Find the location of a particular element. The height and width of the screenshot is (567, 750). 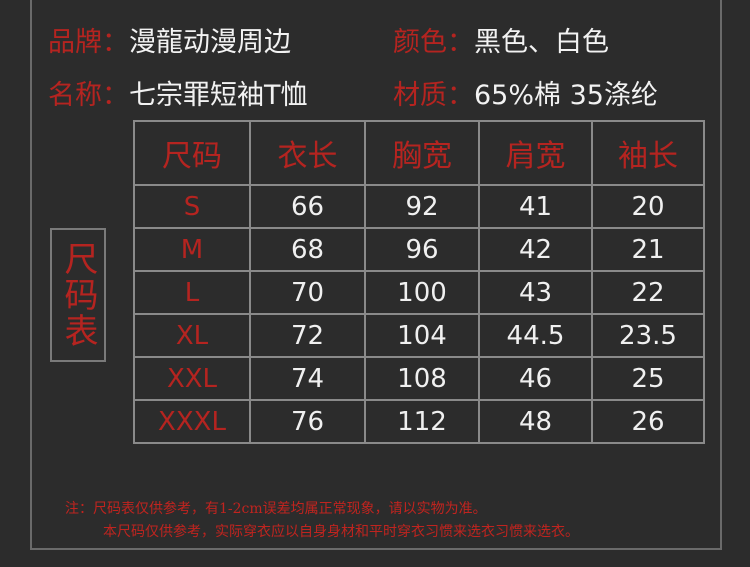

table-row: XL 72 104 44.5 23.5 is located at coordinates (419, 335).